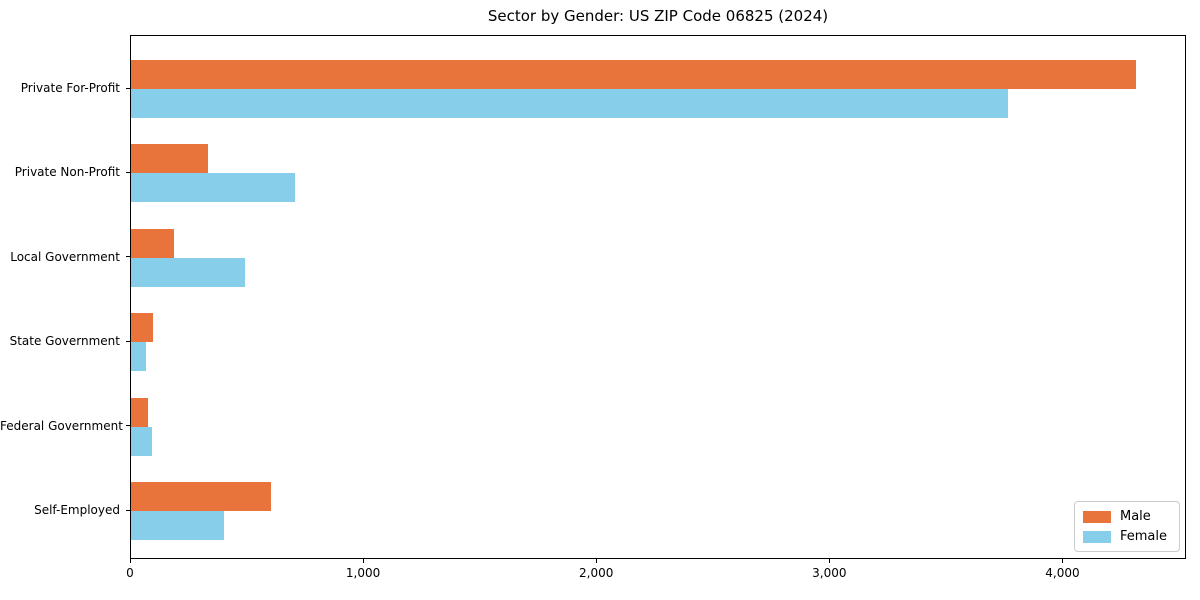 This screenshot has height=600, width=1200. I want to click on x-tick-mark-2000, so click(596, 561).